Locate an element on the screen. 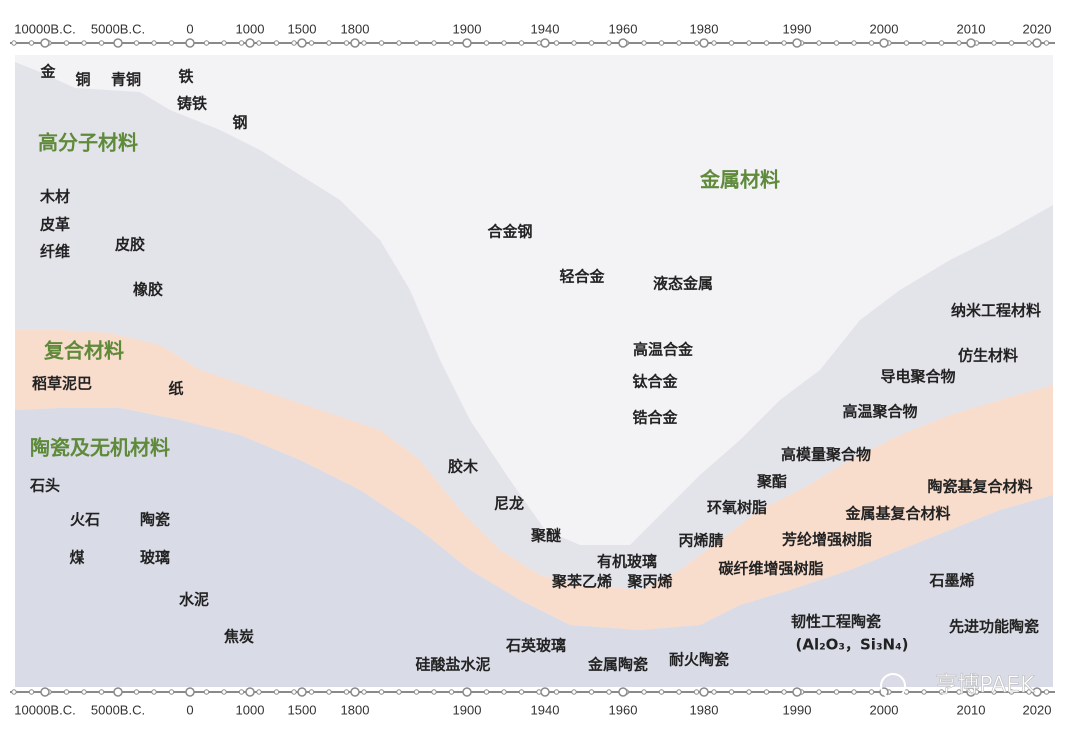  material-label: 陶瓷基复合材料 is located at coordinates (979, 487).